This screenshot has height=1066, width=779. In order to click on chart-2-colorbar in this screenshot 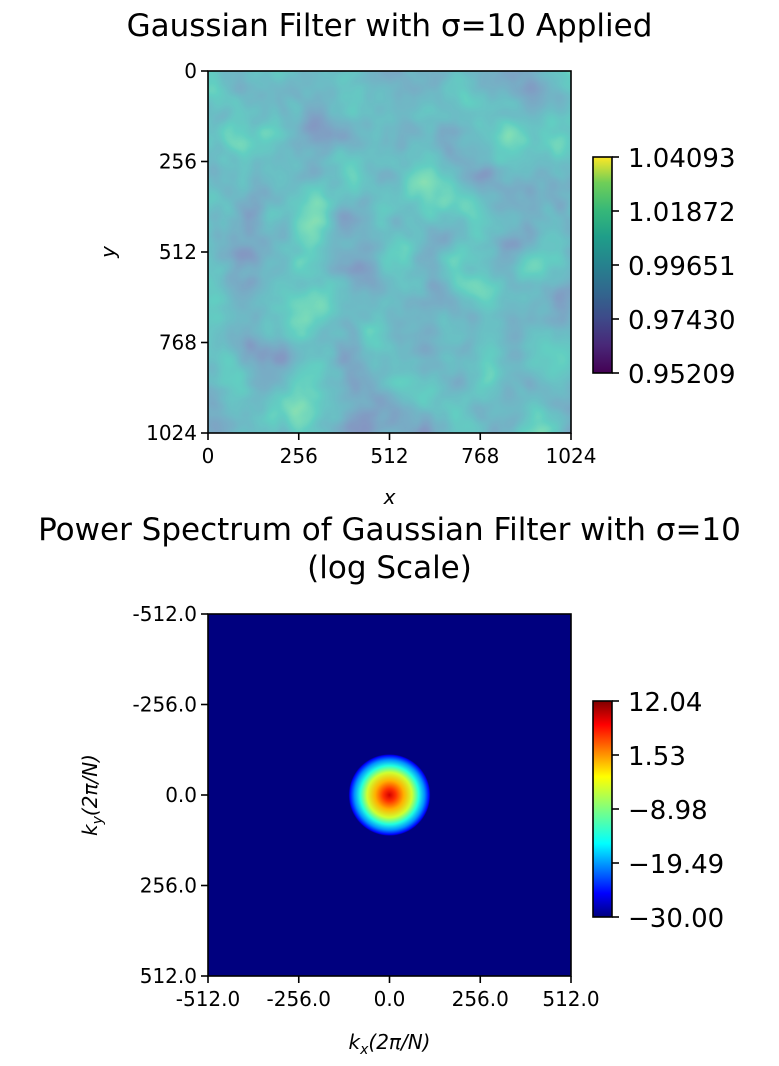, I will do `click(602, 809)`.